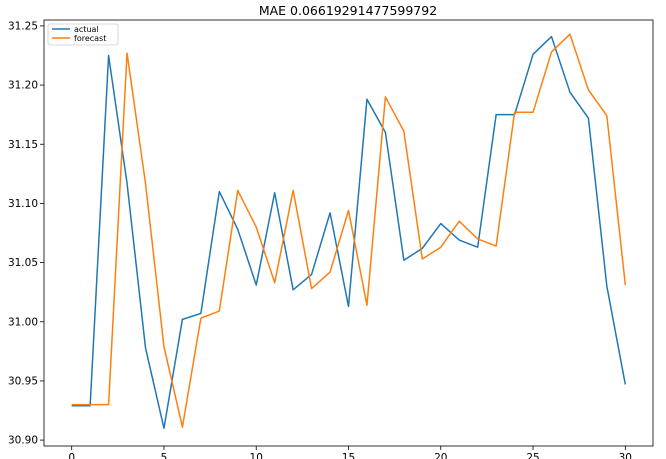 This screenshot has width=666, height=459. What do you see at coordinates (164, 455) in the screenshot?
I see `x-tick-label: 5` at bounding box center [164, 455].